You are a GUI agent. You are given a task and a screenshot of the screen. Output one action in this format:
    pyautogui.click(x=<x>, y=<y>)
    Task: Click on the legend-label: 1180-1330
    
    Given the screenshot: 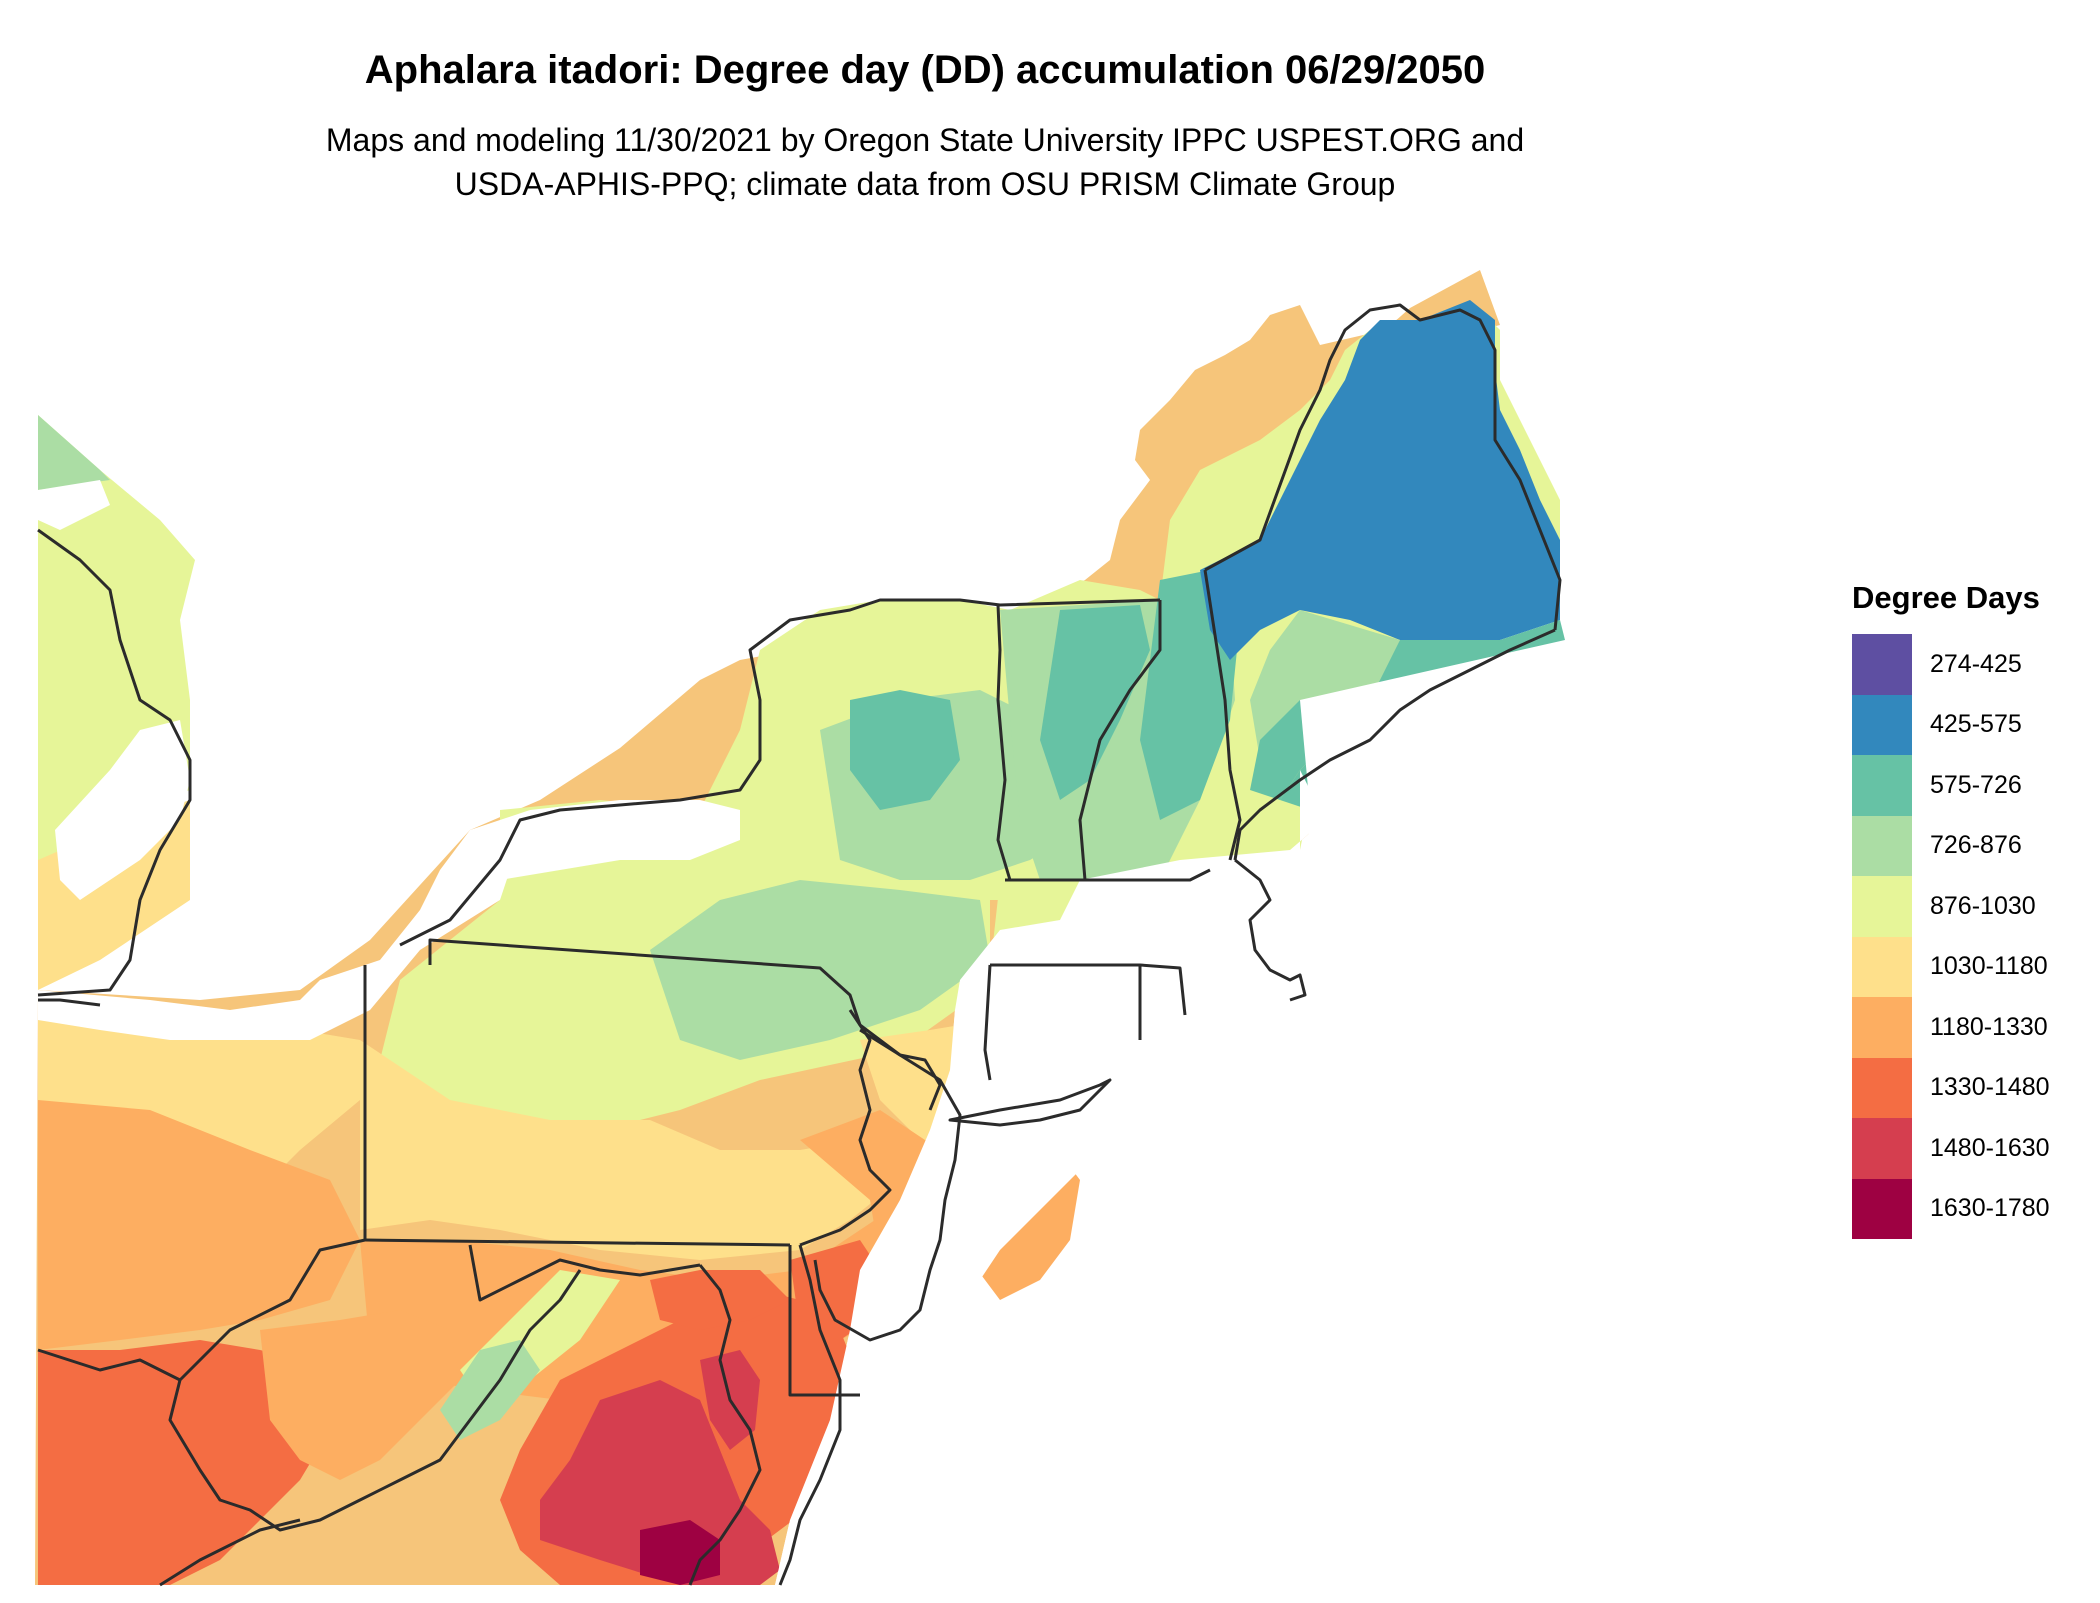 What is the action you would take?
    pyautogui.click(x=1989, y=1026)
    